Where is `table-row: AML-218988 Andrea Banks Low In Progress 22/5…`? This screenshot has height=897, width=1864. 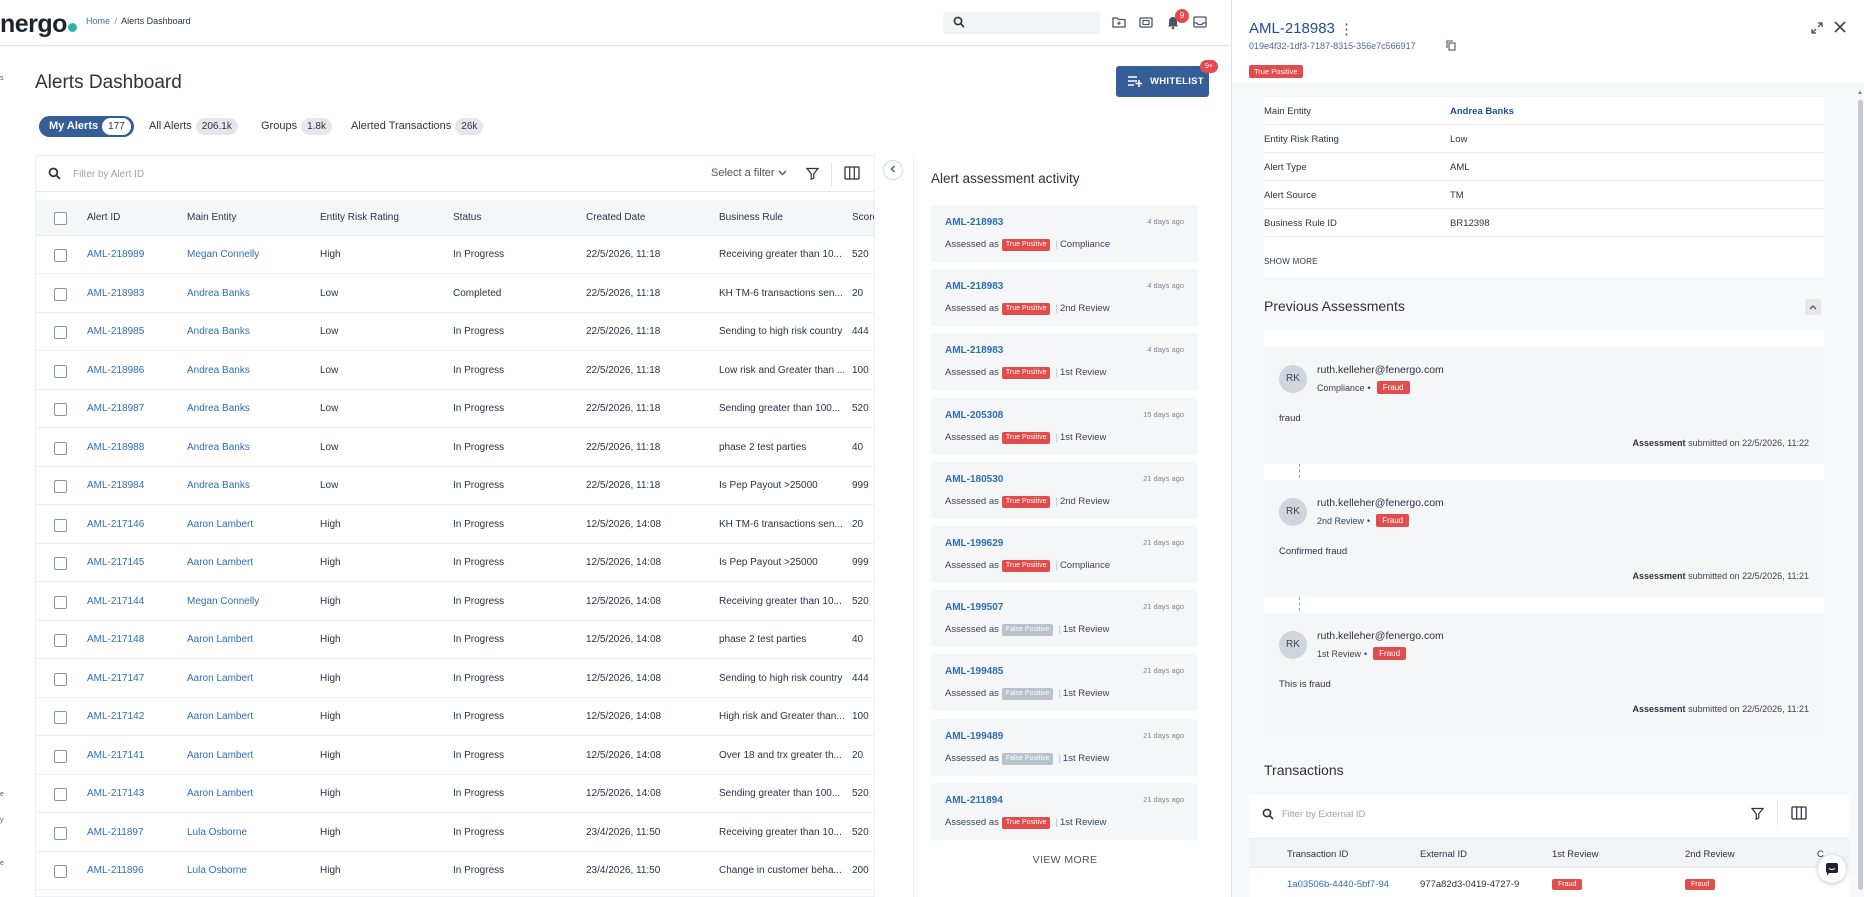
table-row: AML-218988 Andrea Banks Low In Progress 22/5… is located at coordinates (455, 448).